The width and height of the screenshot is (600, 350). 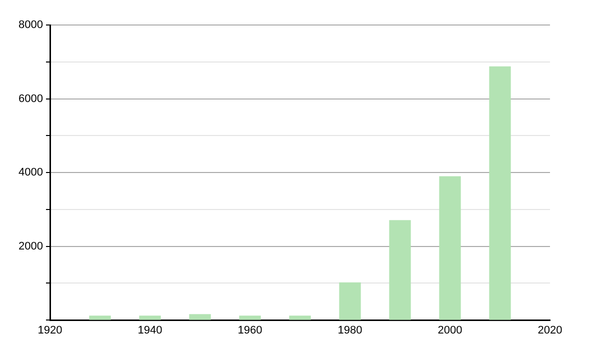 What do you see at coordinates (50, 330) in the screenshot?
I see `x-tick-label: 1920` at bounding box center [50, 330].